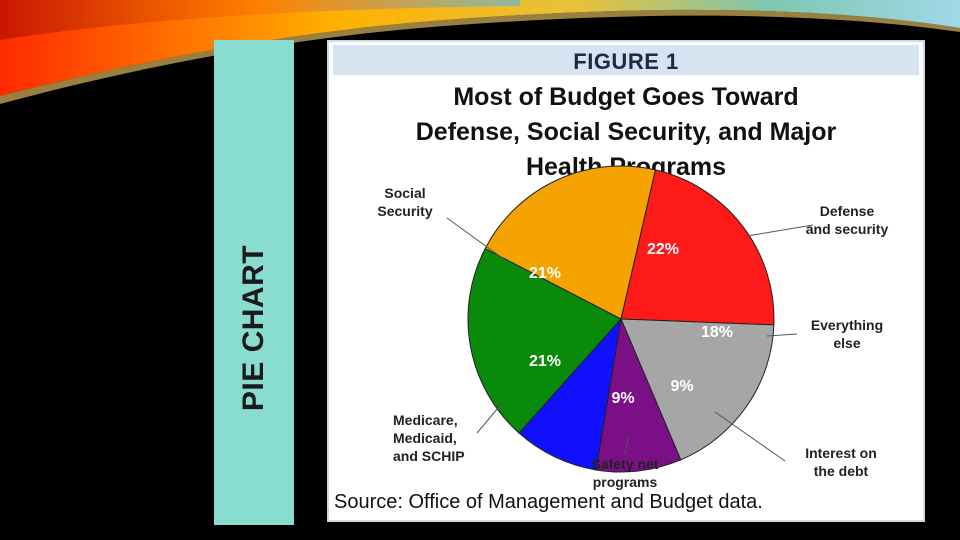  Describe the element at coordinates (626, 97) in the screenshot. I see `chart-title-line: Most of Budget Goes Toward` at that location.